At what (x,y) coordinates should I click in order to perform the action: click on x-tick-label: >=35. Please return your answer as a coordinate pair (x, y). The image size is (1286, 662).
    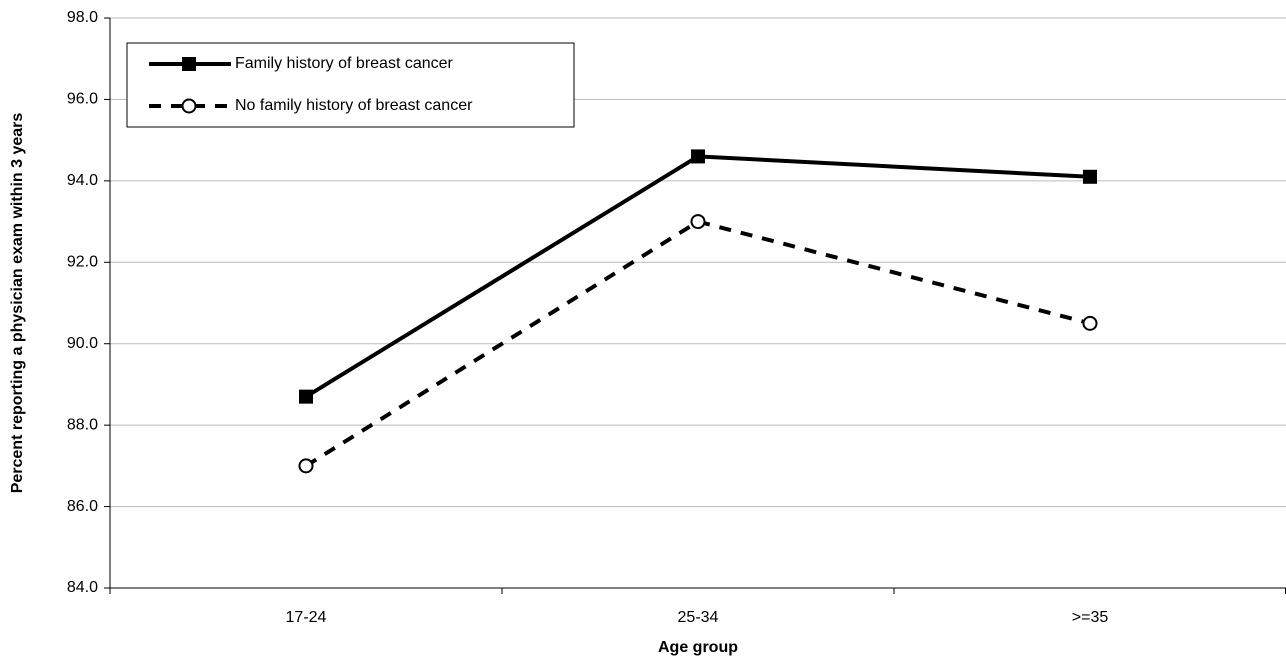
    Looking at the image, I should click on (1090, 617).